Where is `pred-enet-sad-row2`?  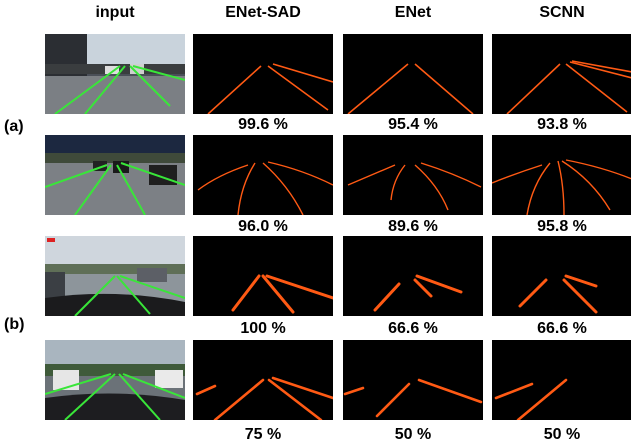 pred-enet-sad-row2 is located at coordinates (263, 175).